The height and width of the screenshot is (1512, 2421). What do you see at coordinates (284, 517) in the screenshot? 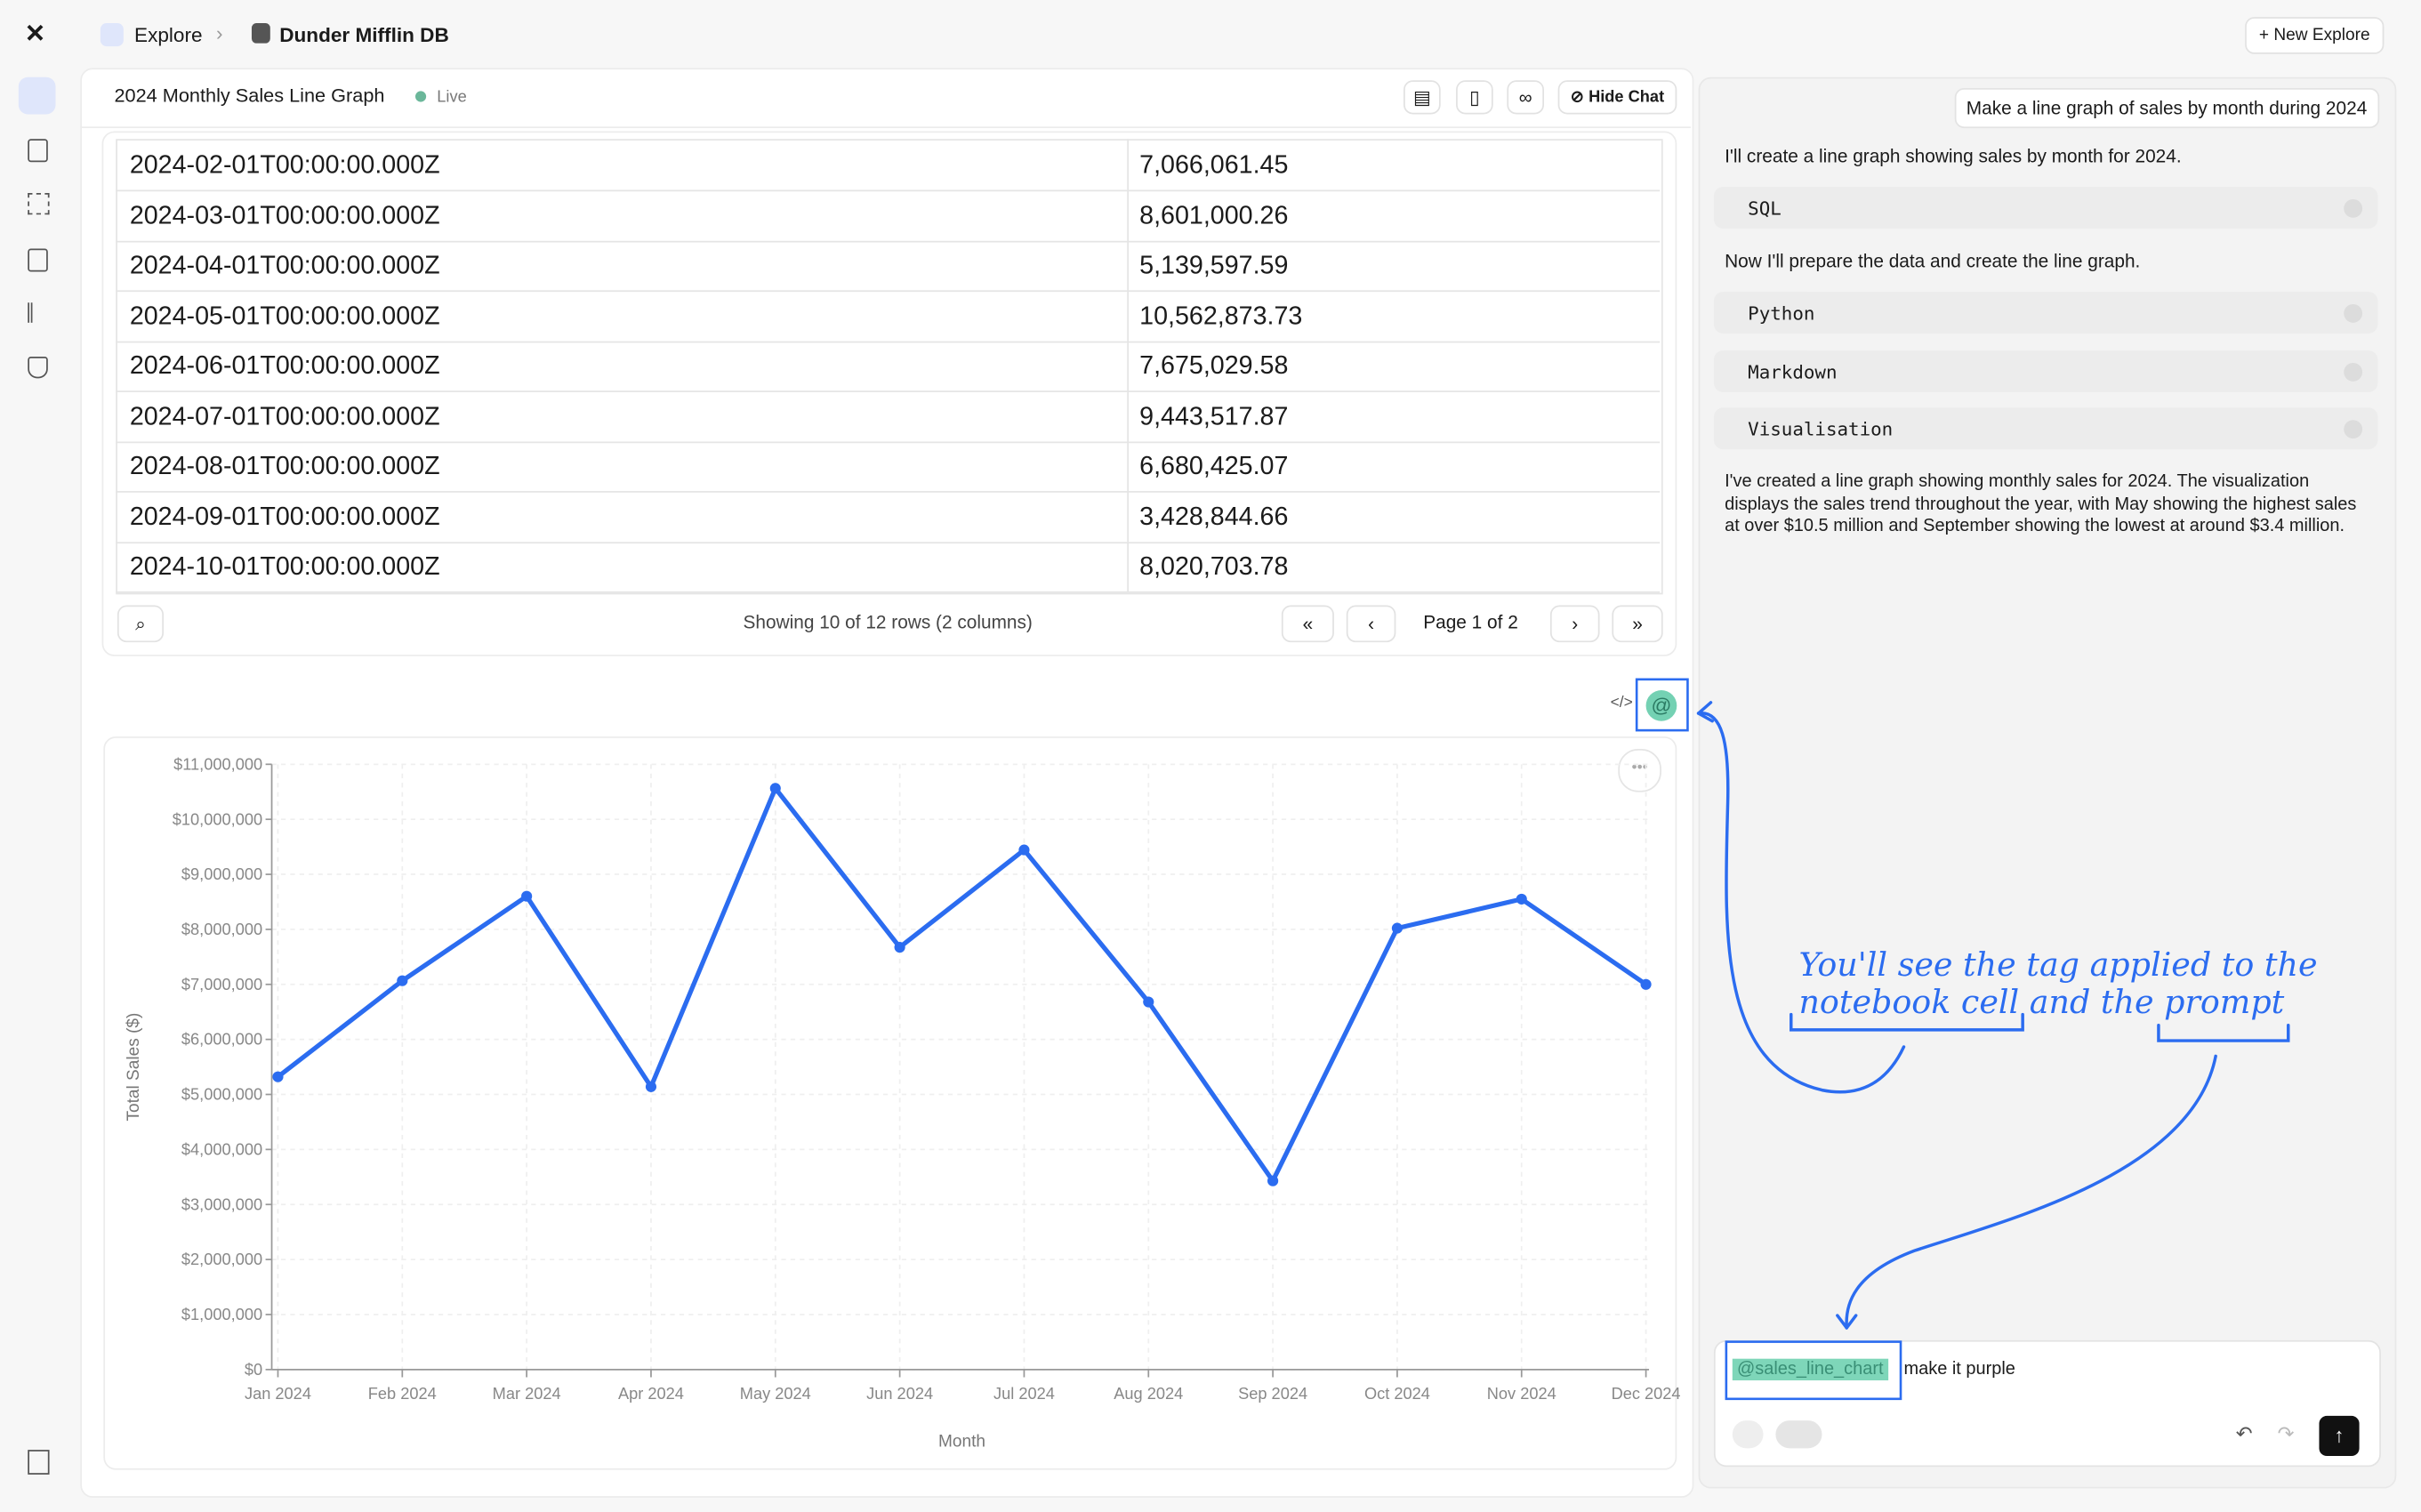
I see `table-cell: 2024-09-01T00:00:00.000Z` at bounding box center [284, 517].